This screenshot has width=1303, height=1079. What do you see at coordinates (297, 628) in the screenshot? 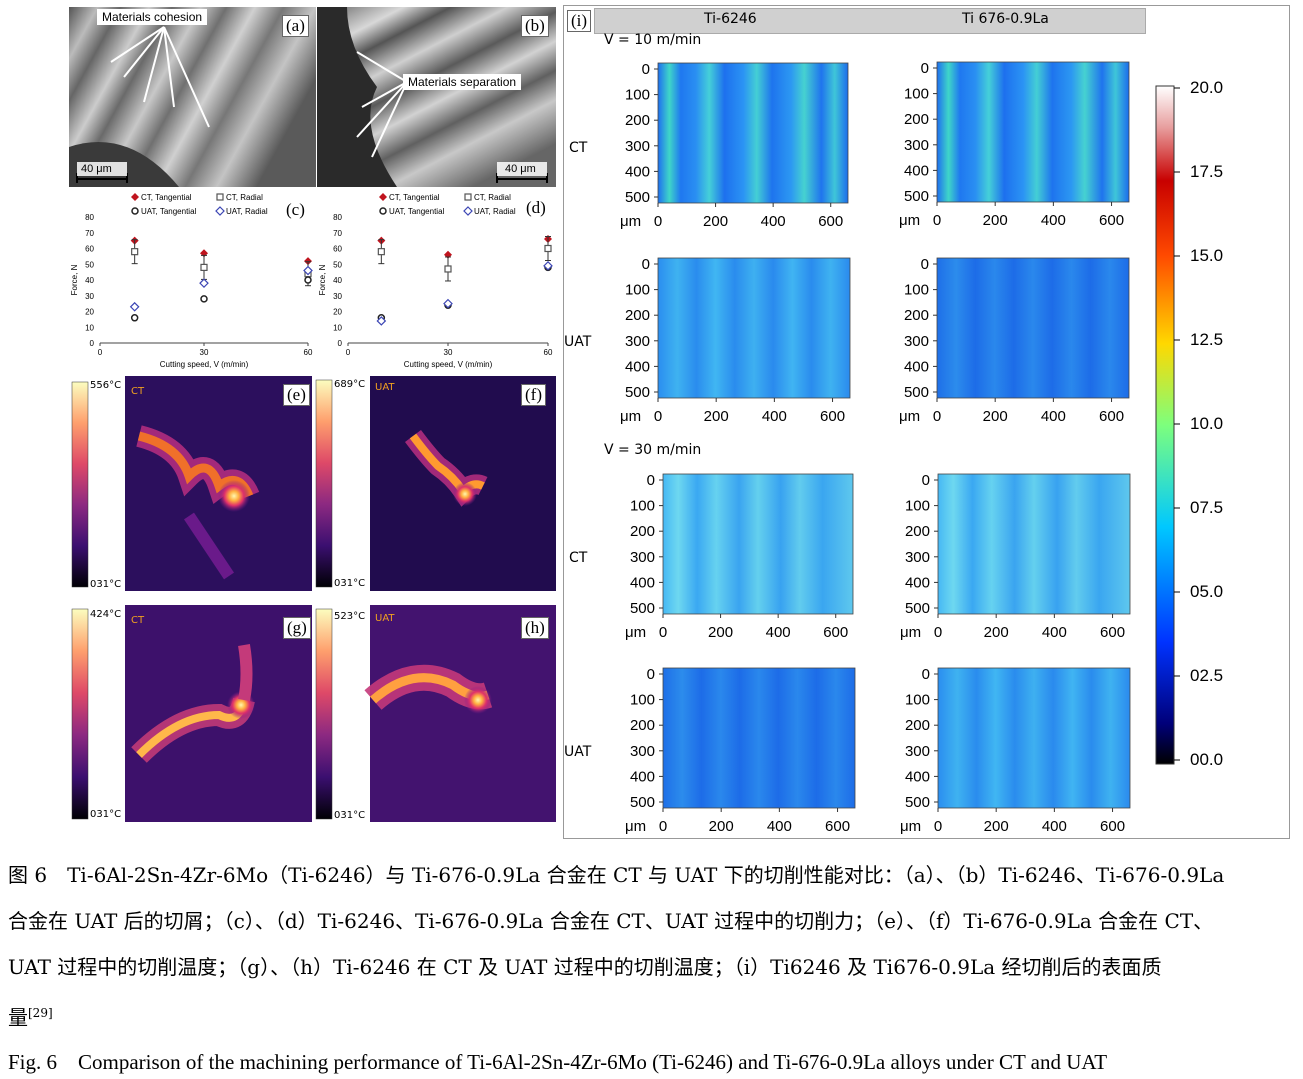
I see `panel-label: (g)` at bounding box center [297, 628].